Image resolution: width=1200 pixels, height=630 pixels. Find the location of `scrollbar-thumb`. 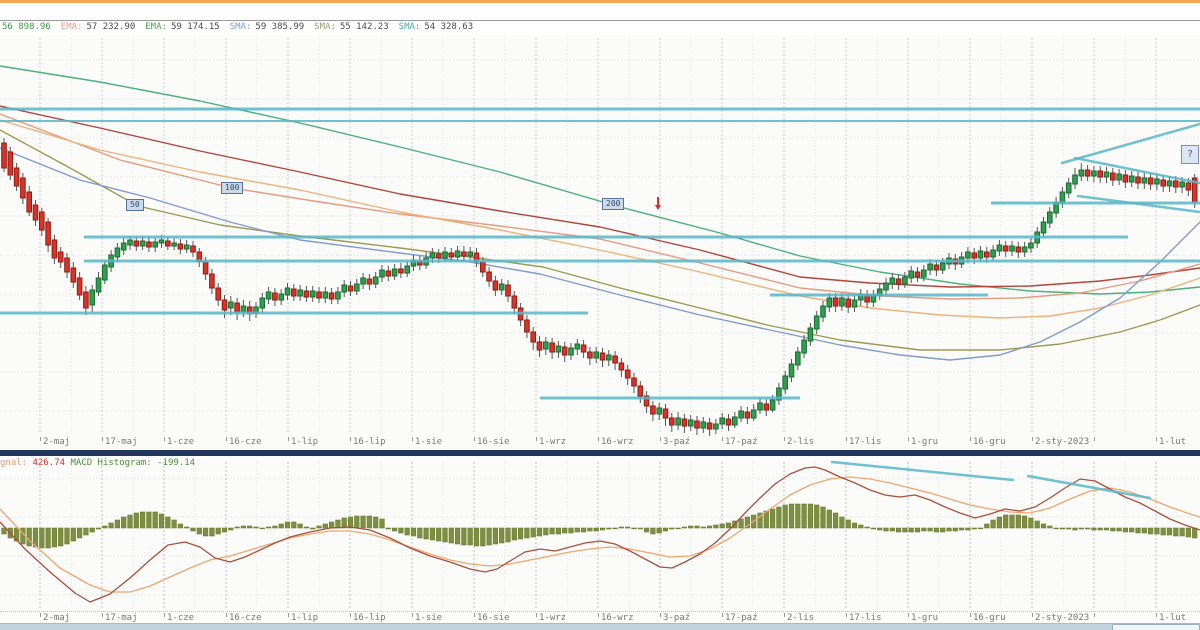

scrollbar-thumb is located at coordinates (1156, 627).